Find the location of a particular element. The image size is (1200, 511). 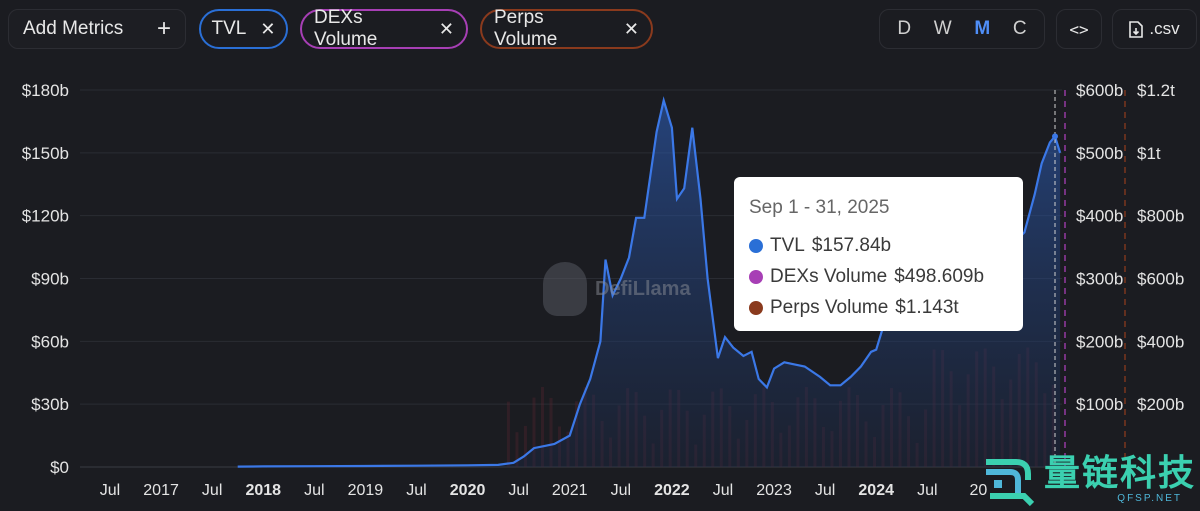

y-right1-tick-label: $500b is located at coordinates (1099, 153).